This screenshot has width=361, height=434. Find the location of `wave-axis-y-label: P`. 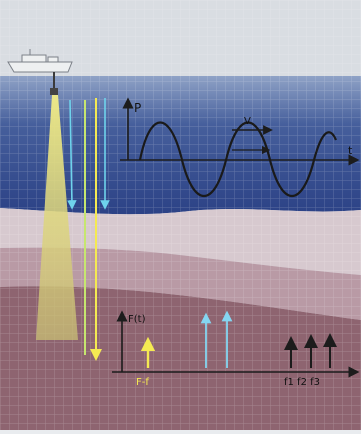

wave-axis-y-label: P is located at coordinates (137, 108).